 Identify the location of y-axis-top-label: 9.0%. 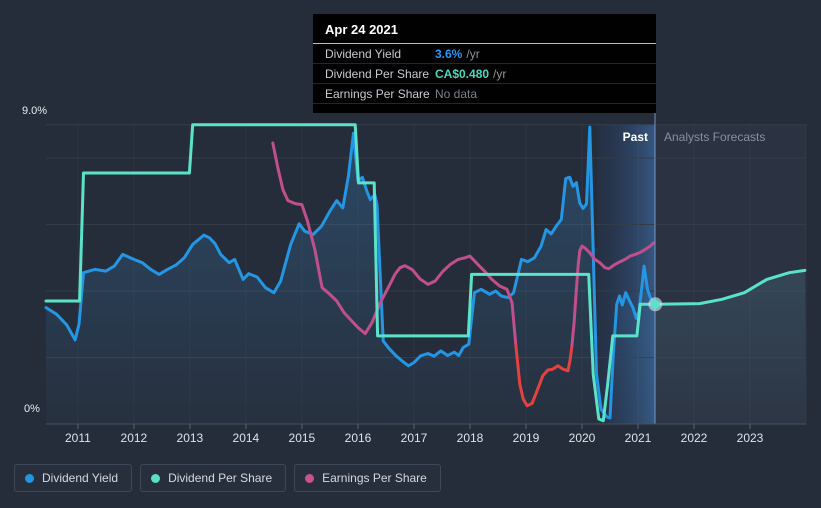
(35, 111).